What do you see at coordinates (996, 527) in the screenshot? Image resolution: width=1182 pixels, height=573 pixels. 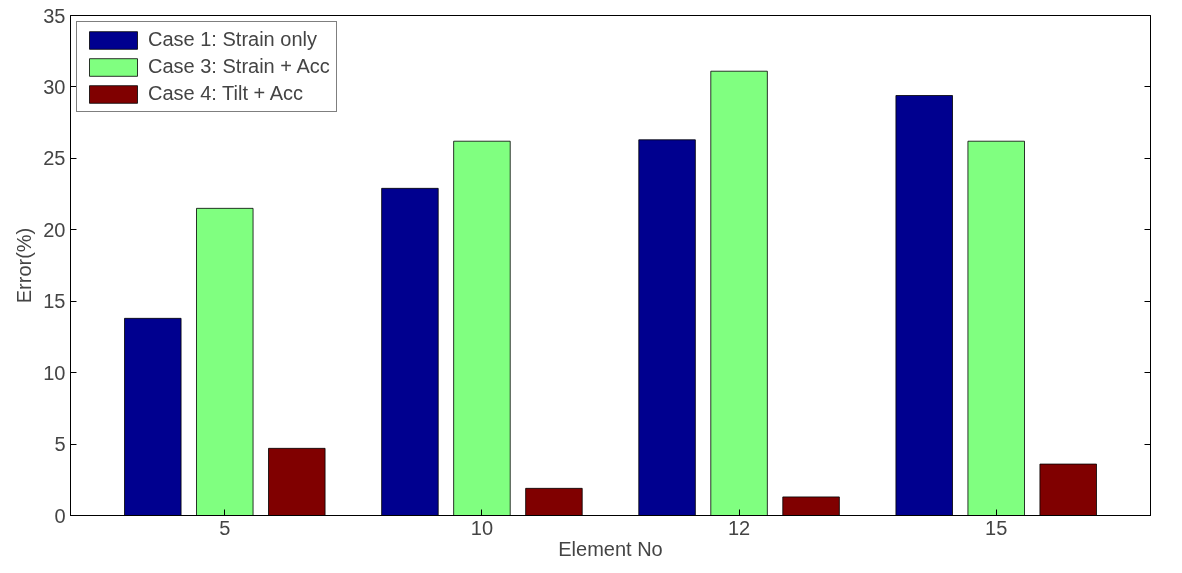 I see `x-tick-label: 15` at bounding box center [996, 527].